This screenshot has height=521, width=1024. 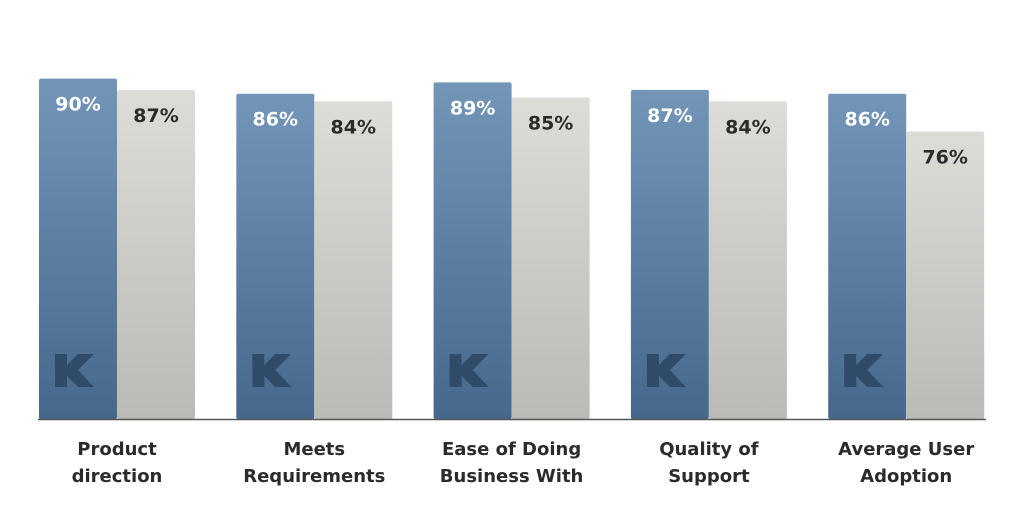 I want to click on category-label: Quality of Support, so click(x=709, y=463).